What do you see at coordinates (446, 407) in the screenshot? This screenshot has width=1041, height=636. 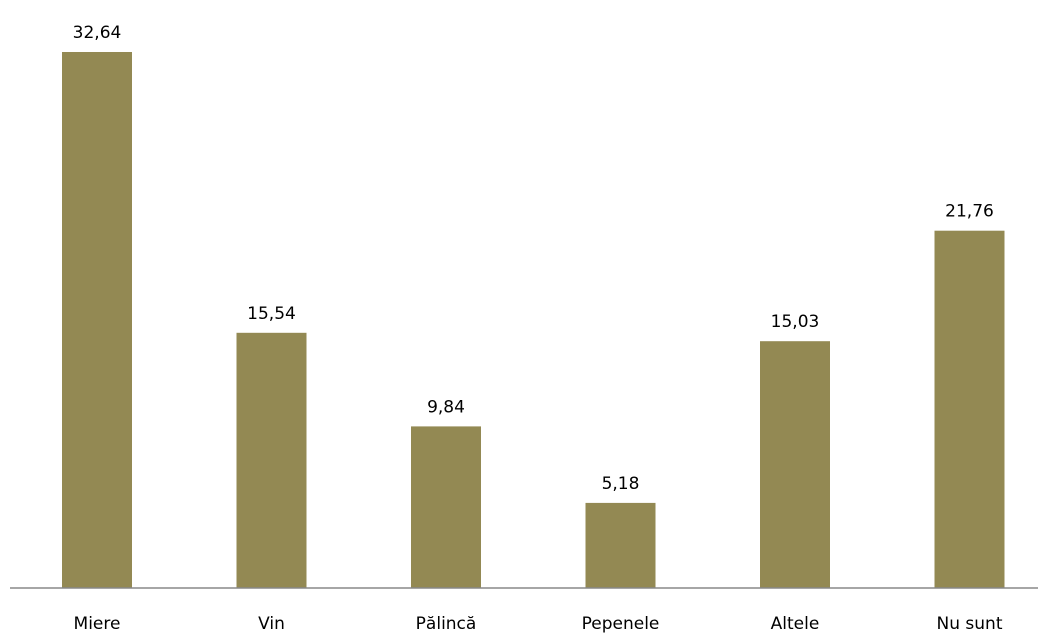 I see `data-label-2: 9,84` at bounding box center [446, 407].